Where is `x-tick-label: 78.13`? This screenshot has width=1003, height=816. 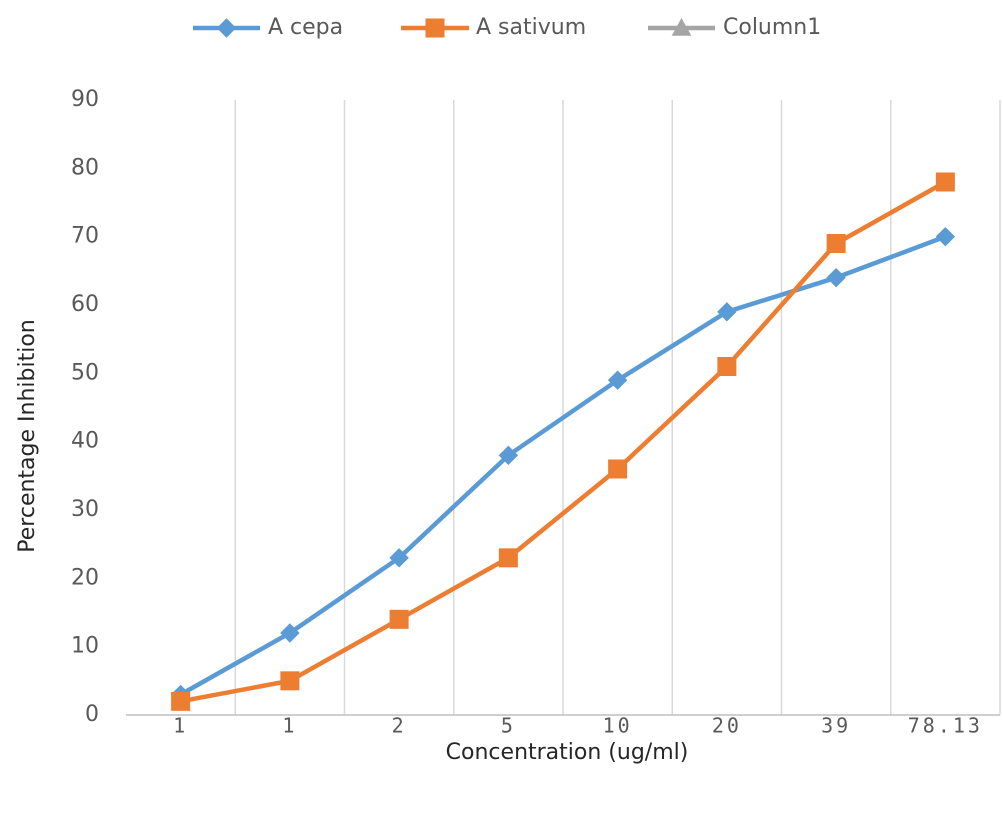 x-tick-label: 78.13 is located at coordinates (945, 726).